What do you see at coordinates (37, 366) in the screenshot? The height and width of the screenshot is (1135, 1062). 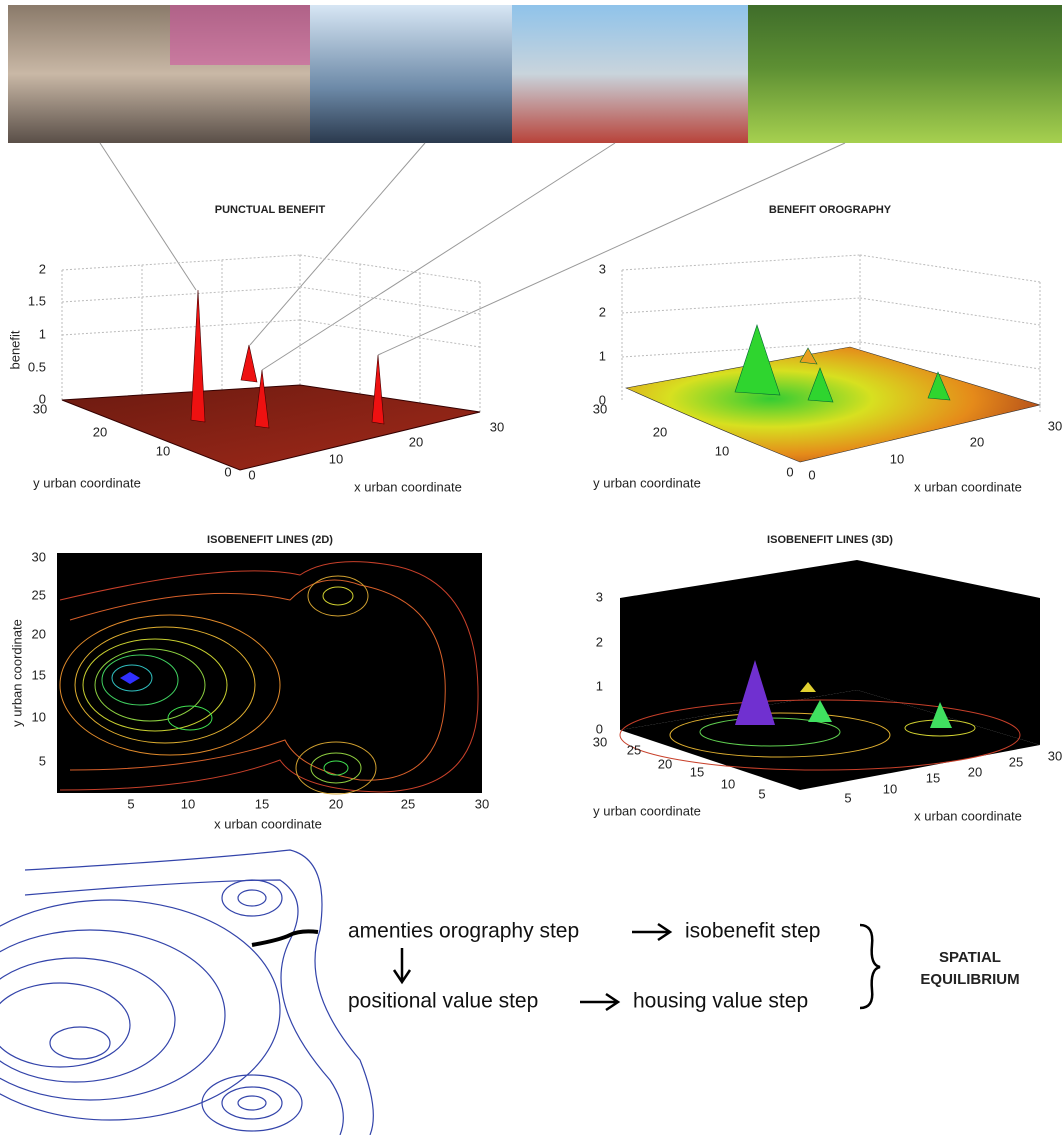 I see `z-tick-label: 0.5` at bounding box center [37, 366].